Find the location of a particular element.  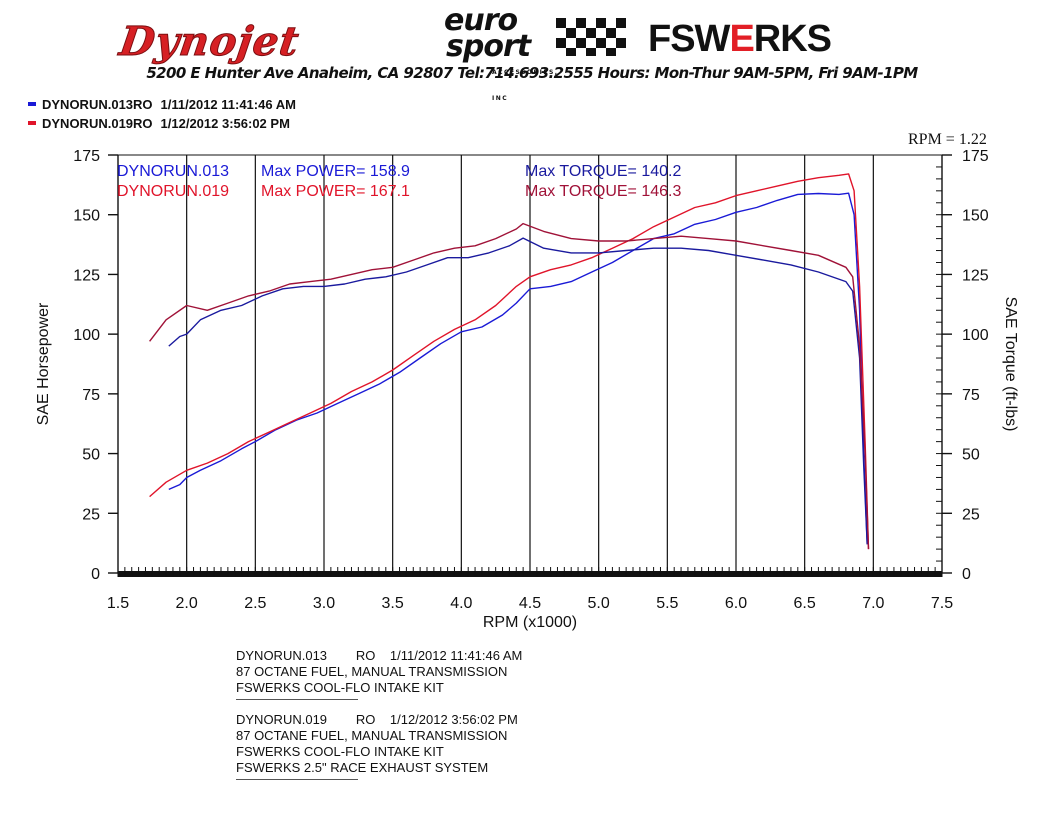

eurosport-logo: euro sport ACCESSORIES, INC is located at coordinates (500, 54).